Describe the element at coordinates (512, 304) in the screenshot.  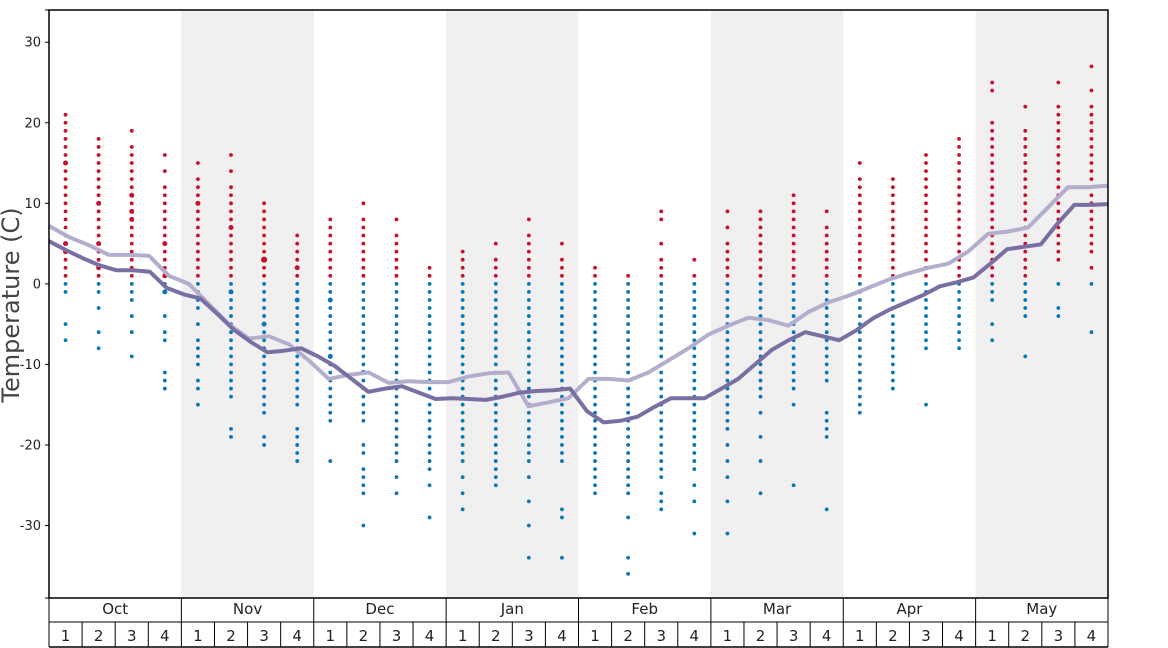
I see `shade-jan` at that location.